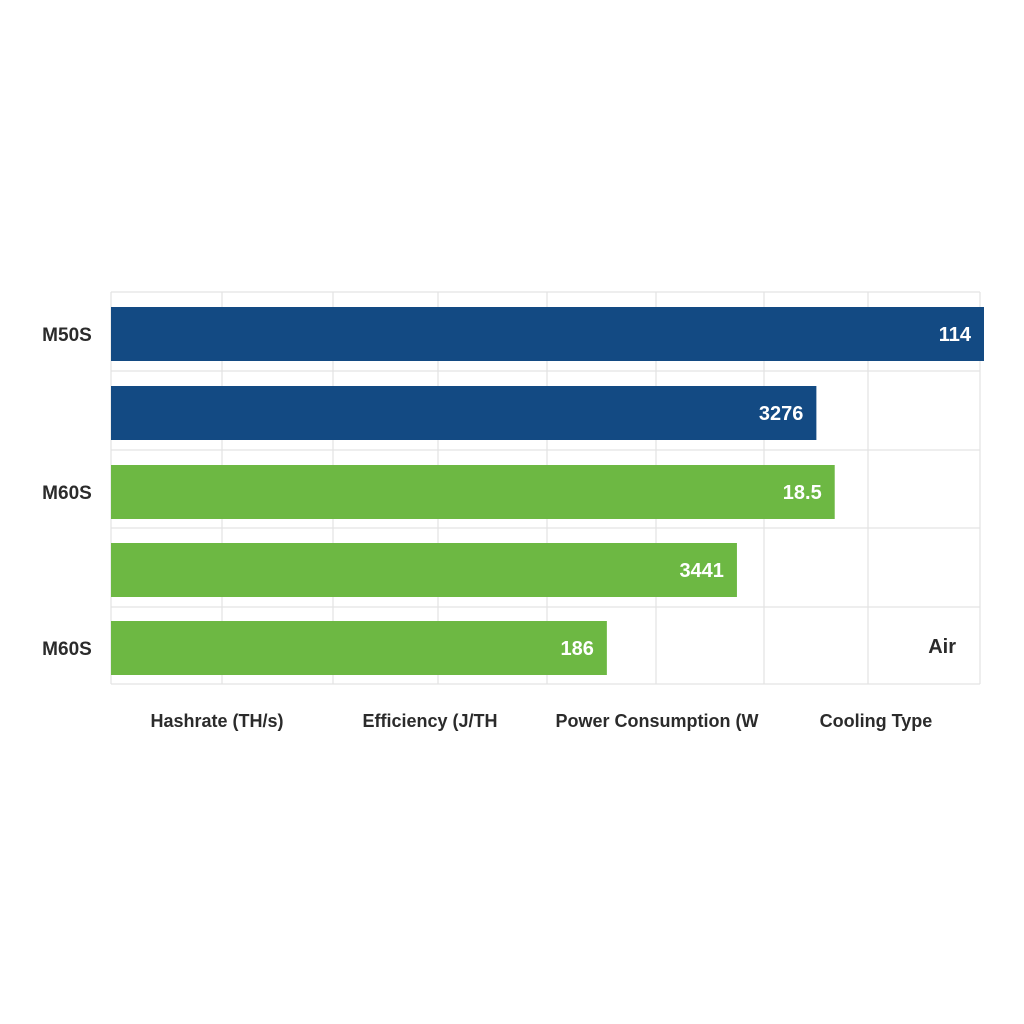 This screenshot has width=1024, height=1024. What do you see at coordinates (876, 721) in the screenshot?
I see `category-label: Cooling Type` at bounding box center [876, 721].